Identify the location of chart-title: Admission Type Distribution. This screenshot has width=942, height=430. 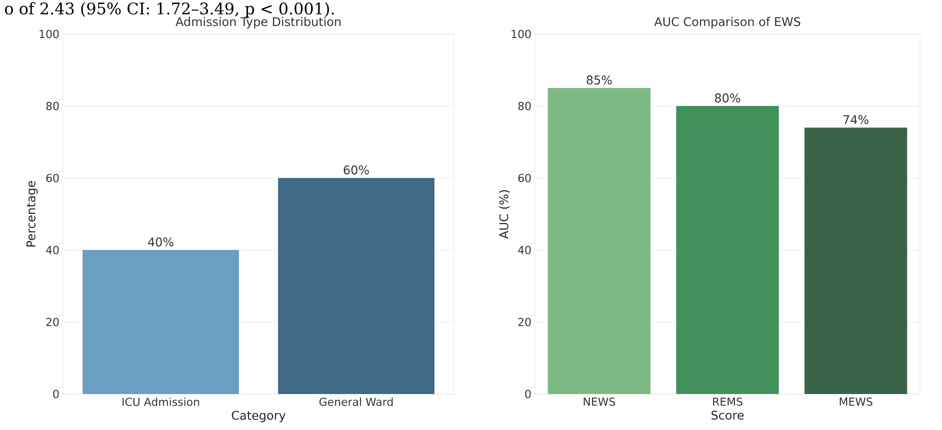
(258, 22).